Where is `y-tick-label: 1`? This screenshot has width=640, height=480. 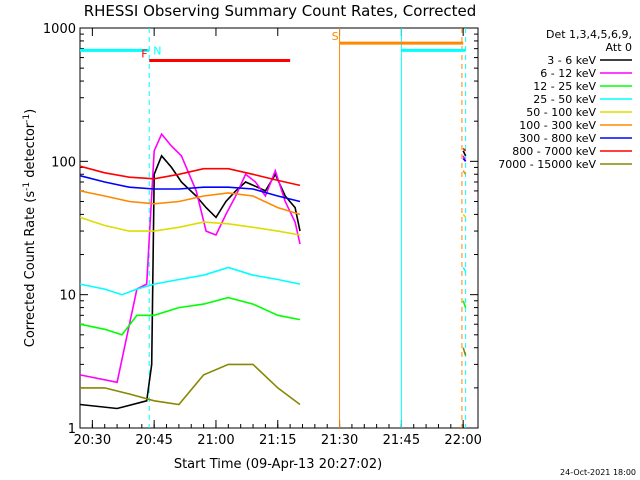 y-tick-label: 1 is located at coordinates (72, 429).